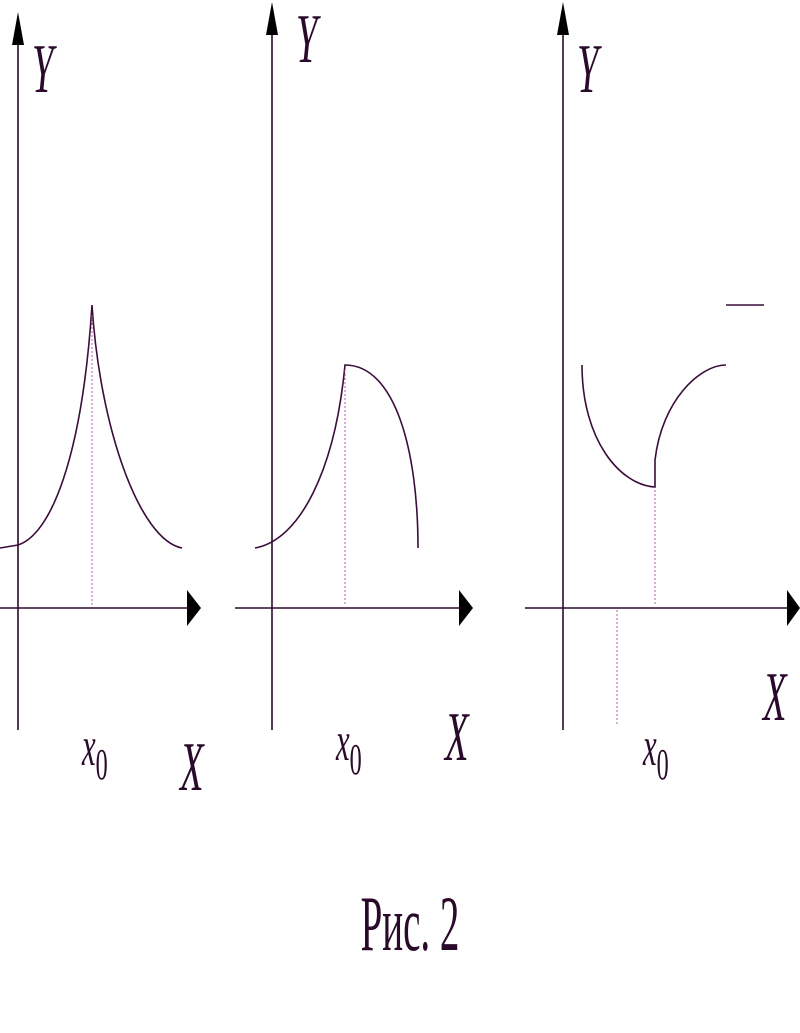 The image size is (800, 1033). Describe the element at coordinates (410, 925) in the screenshot. I see `caption: Рис. 2` at that location.